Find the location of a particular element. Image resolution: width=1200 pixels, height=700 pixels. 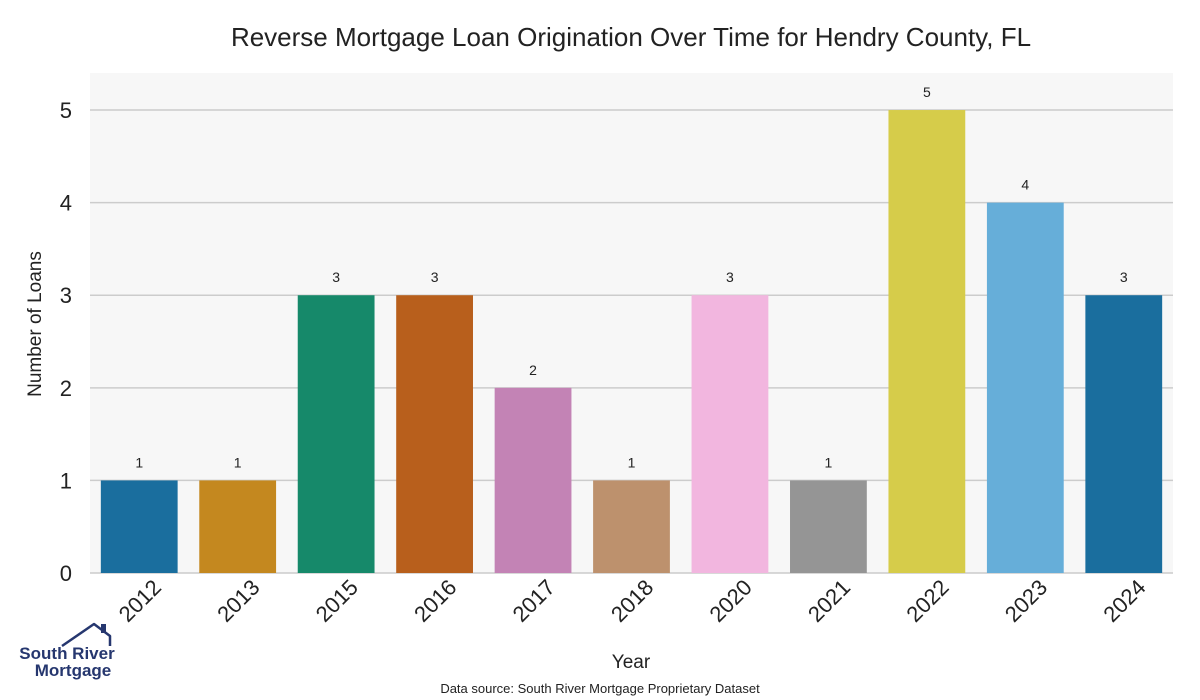

logo-line-2: Mortgage is located at coordinates (73, 670).